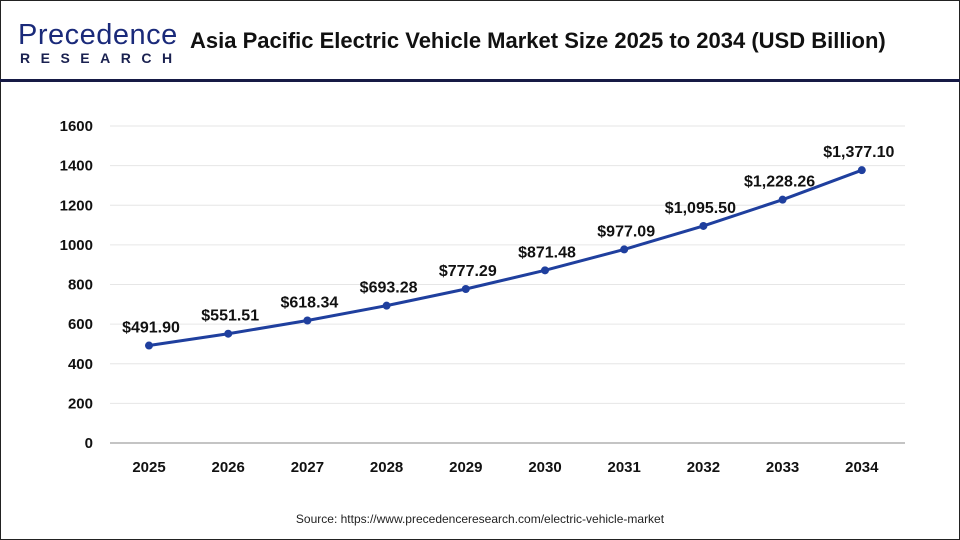  Describe the element at coordinates (386, 467) in the screenshot. I see `x-tick-label: 2028` at that location.